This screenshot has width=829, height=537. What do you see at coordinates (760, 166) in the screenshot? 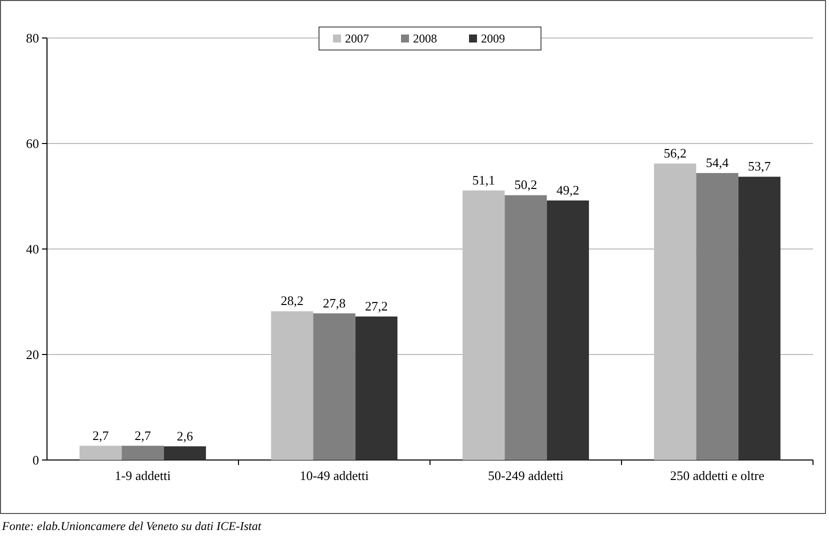
I see `data-label: 53,7` at bounding box center [760, 166].